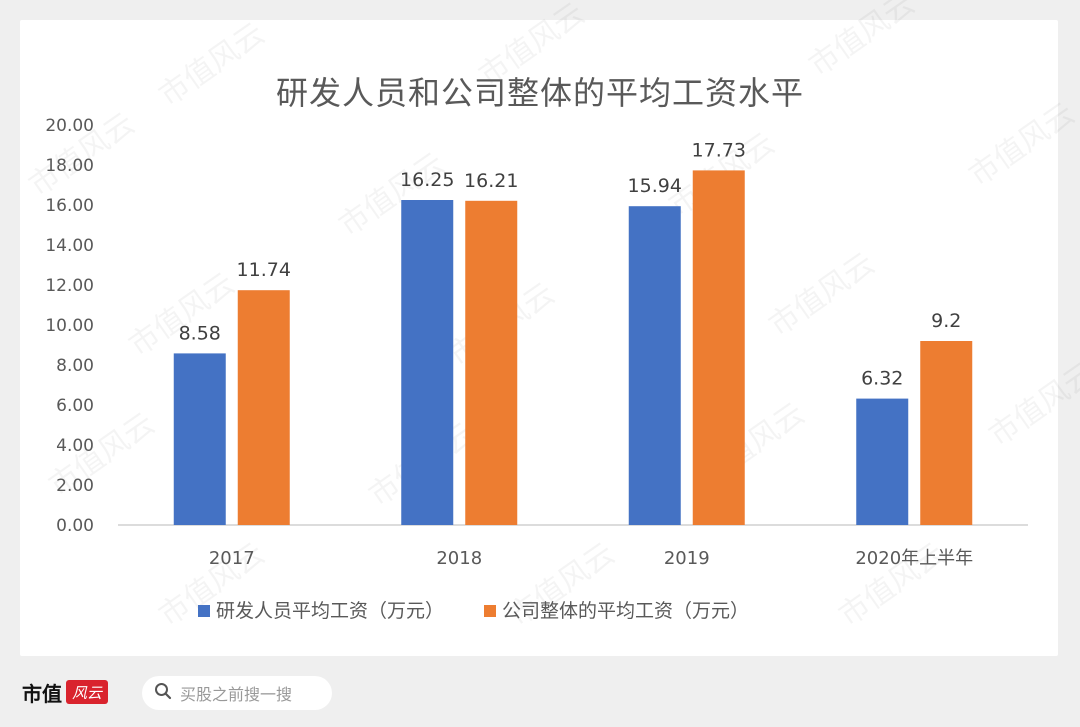 This screenshot has width=1080, height=727. Describe the element at coordinates (946, 321) in the screenshot. I see `data-label: 9.2` at that location.